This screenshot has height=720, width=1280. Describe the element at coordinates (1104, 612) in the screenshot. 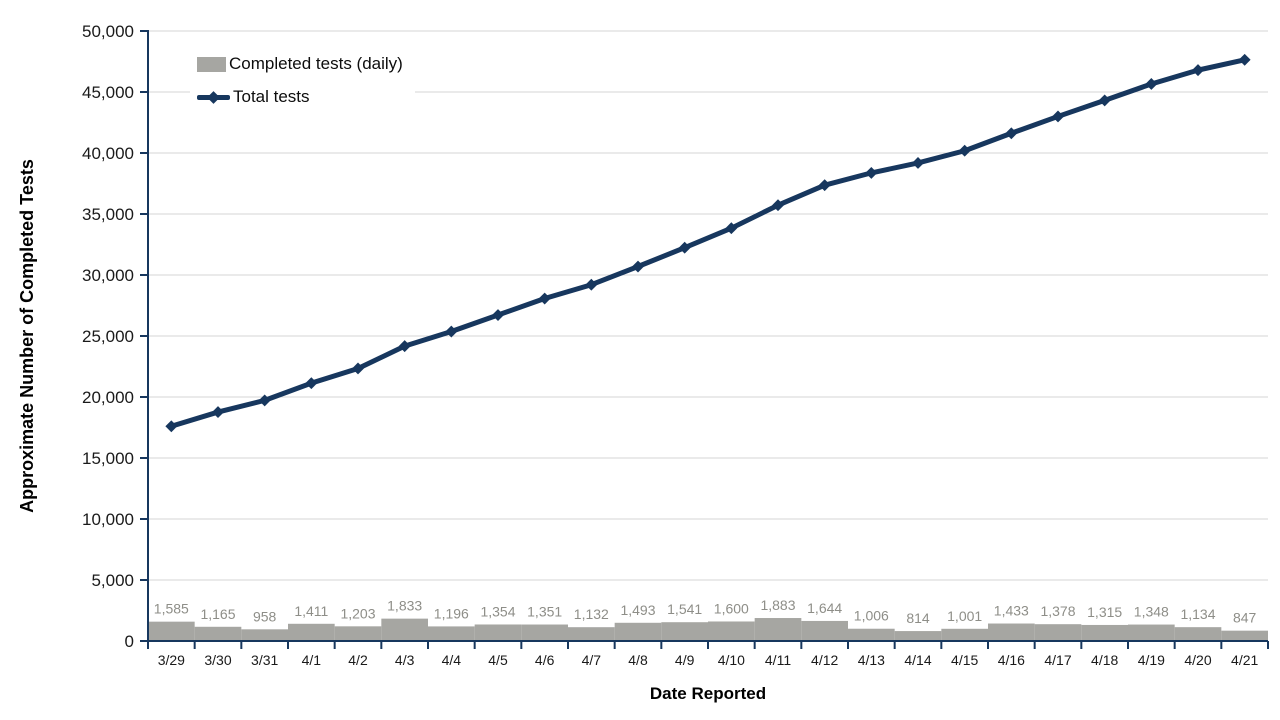

I see `bar-value-label: 1,315` at that location.